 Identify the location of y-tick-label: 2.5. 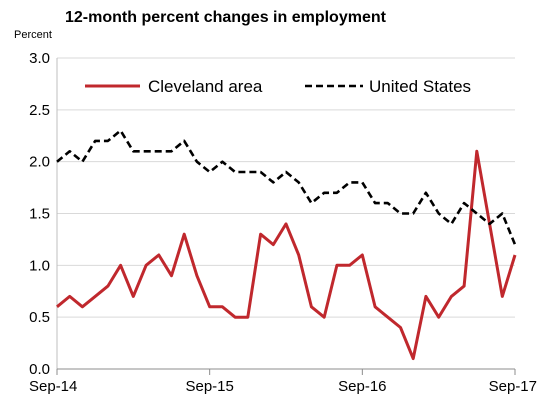
(39, 110).